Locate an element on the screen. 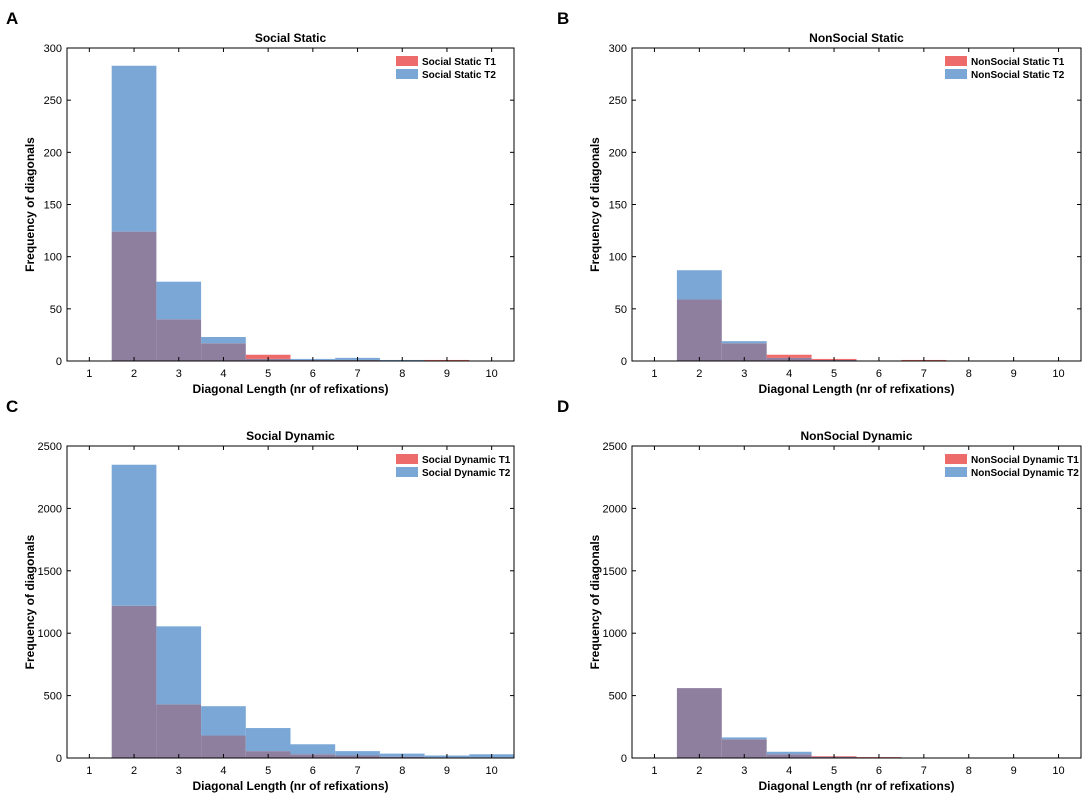 The image size is (1084, 795). legend: Social Static T1 Social Static T2 is located at coordinates (451, 67).